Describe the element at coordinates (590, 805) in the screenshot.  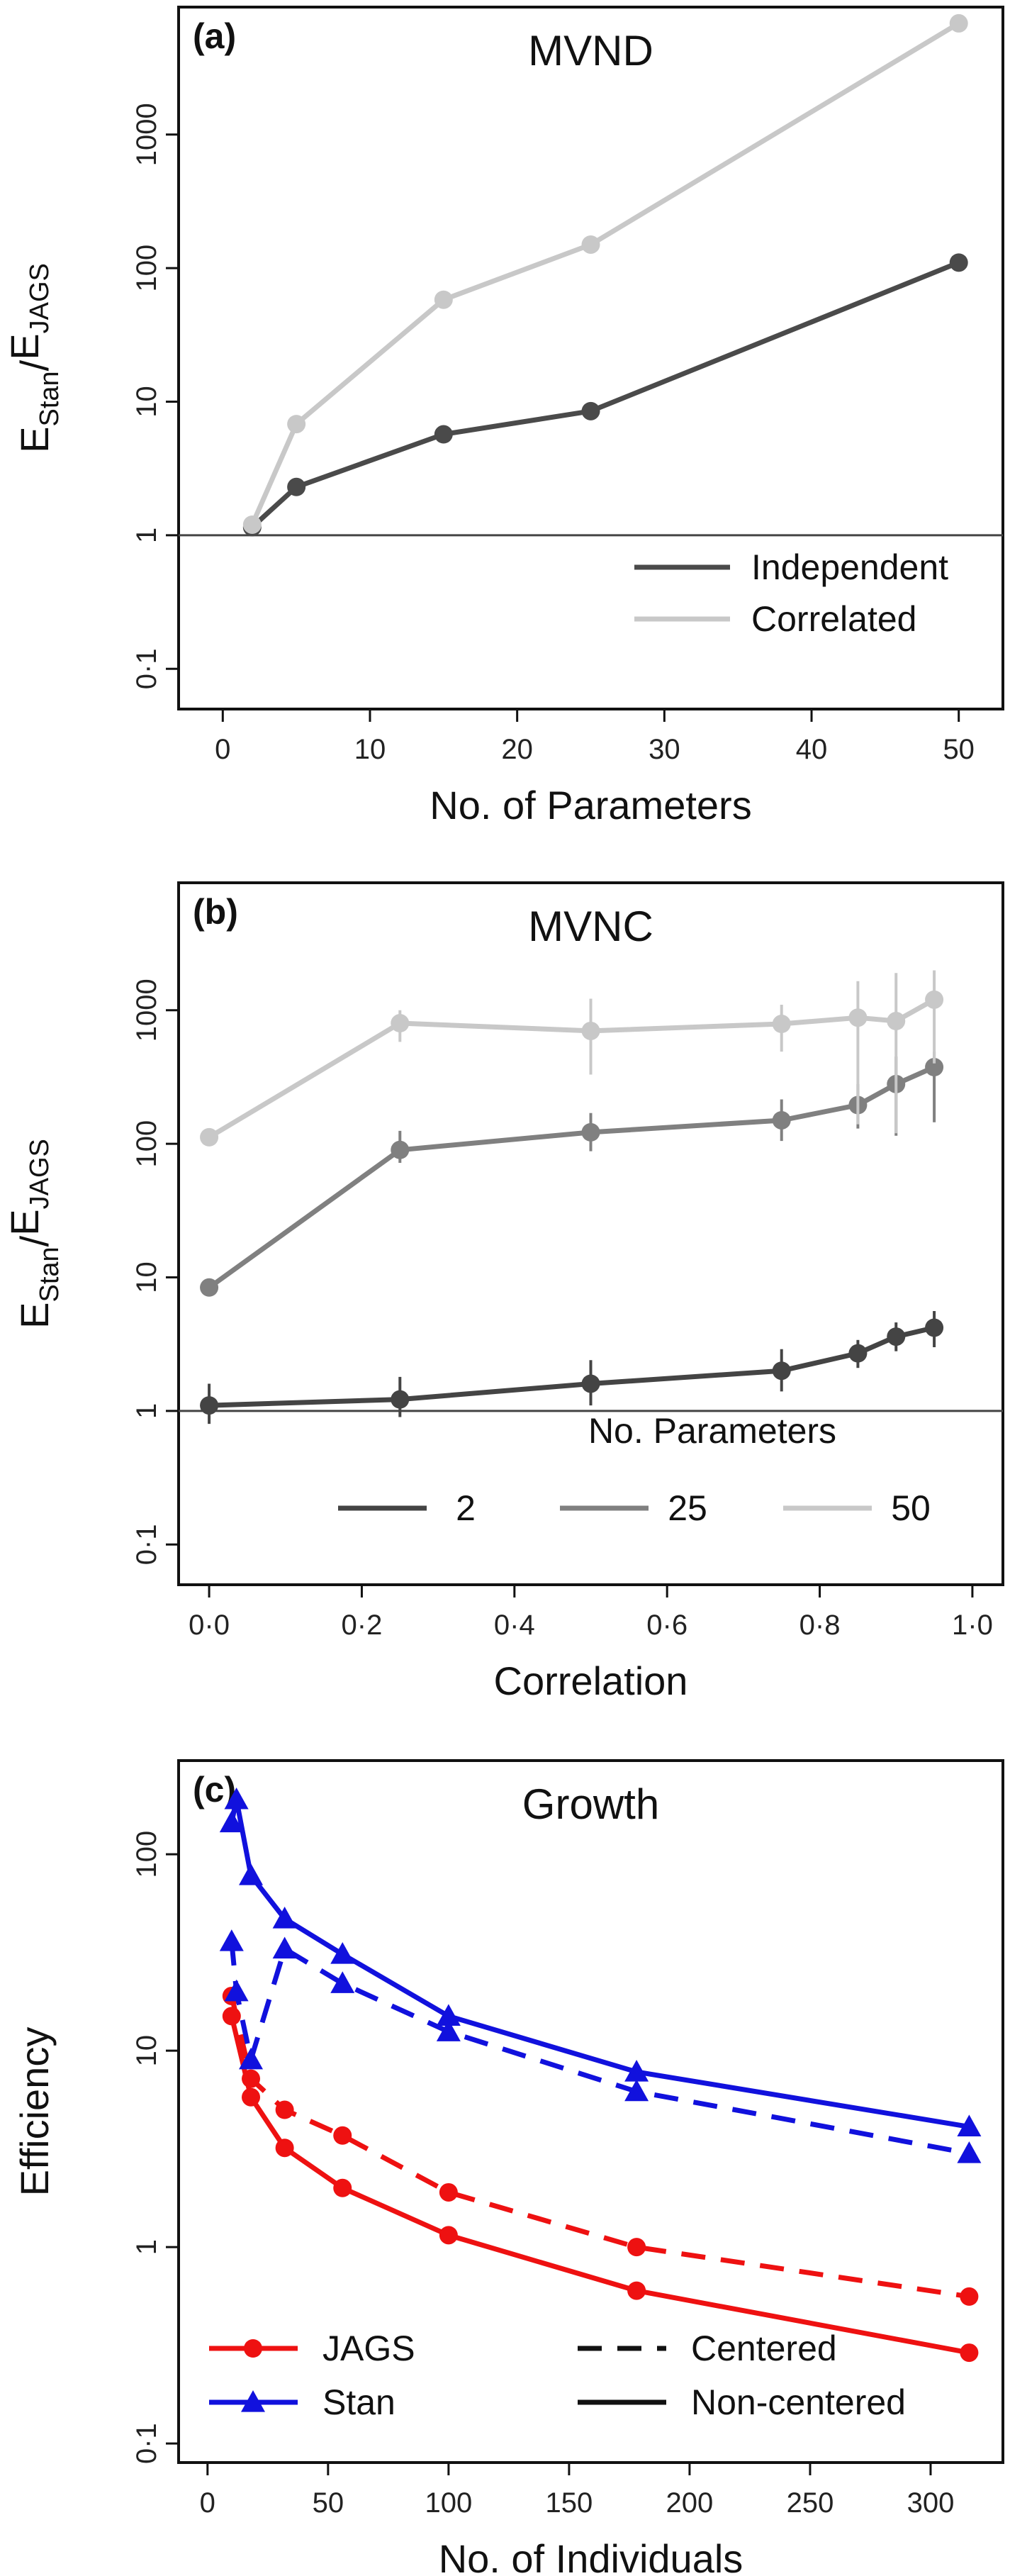
I see `x-axis-label: No. of Parameters` at that location.